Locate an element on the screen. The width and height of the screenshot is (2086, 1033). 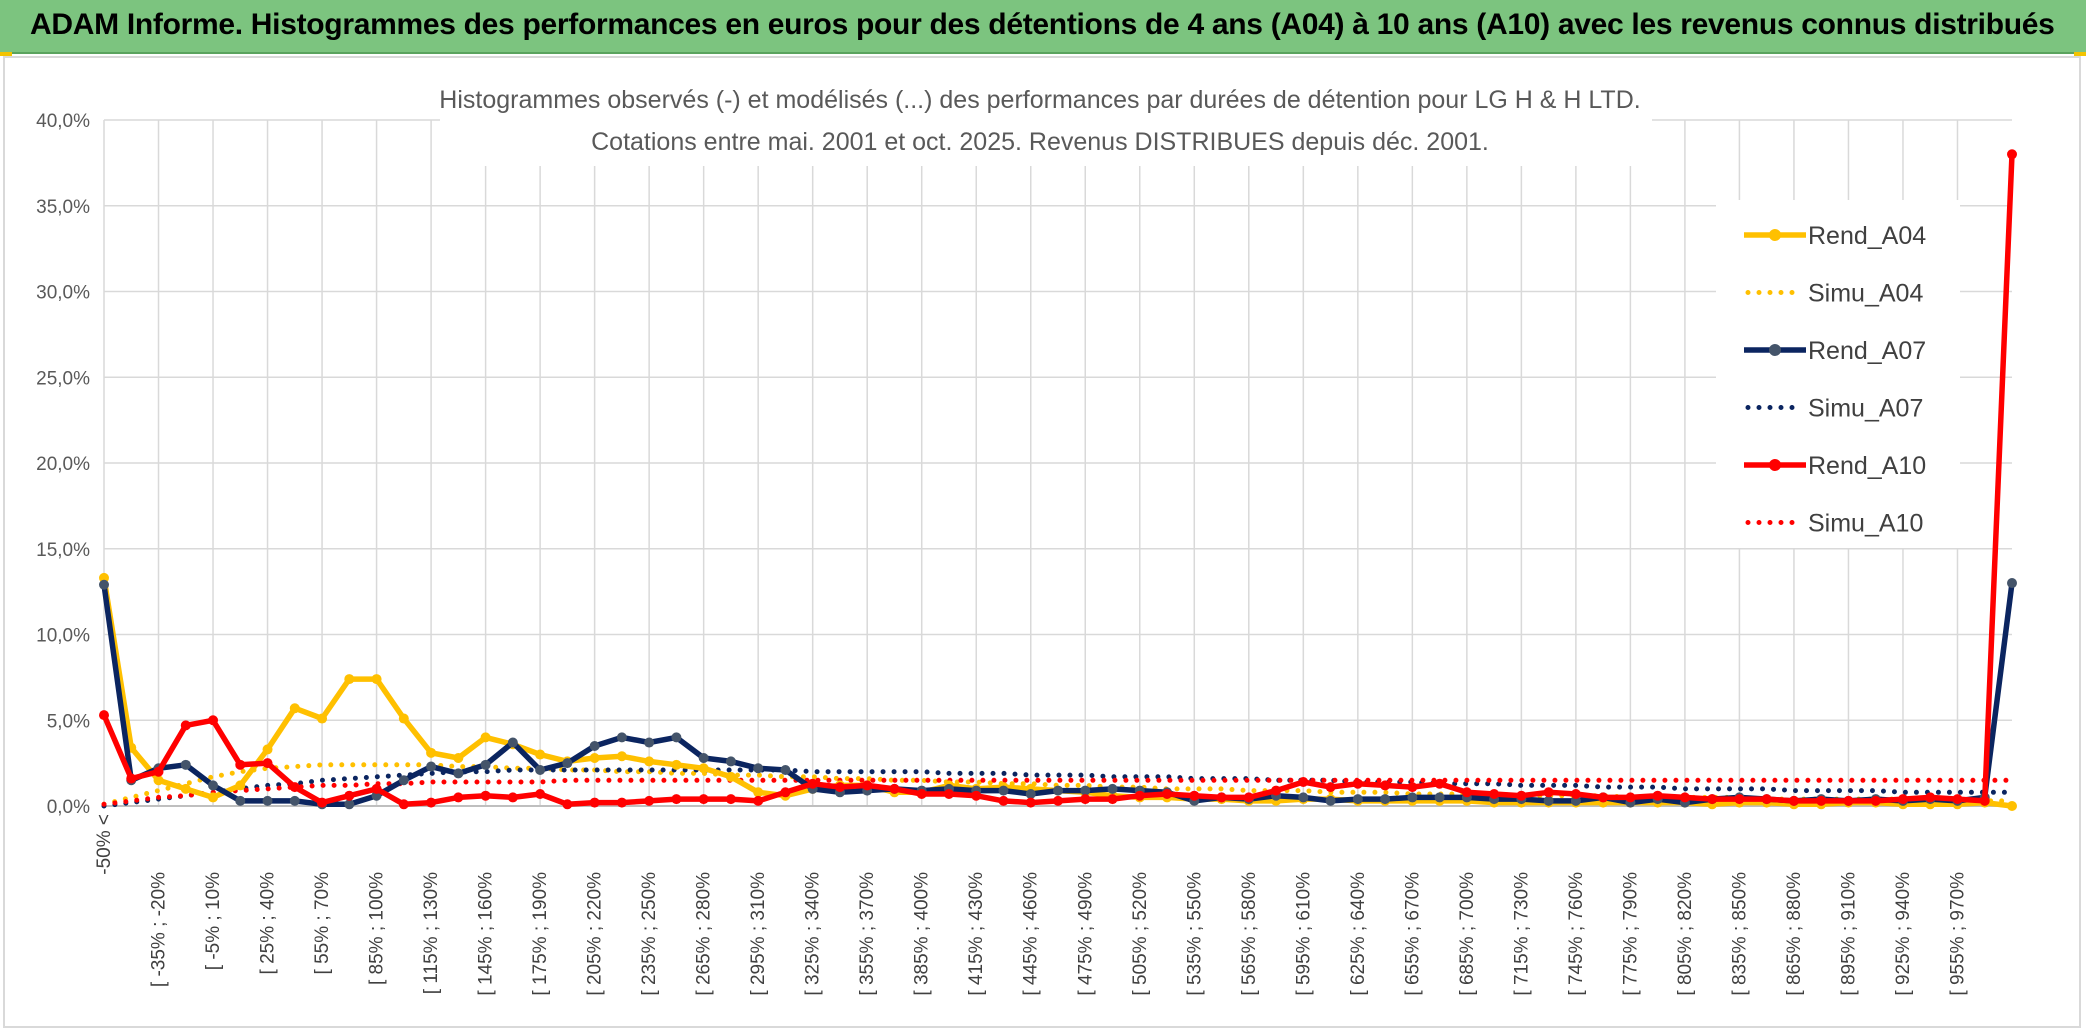
x-tick-label: [ 835% ; 850% is located at coordinates (1739, 934).